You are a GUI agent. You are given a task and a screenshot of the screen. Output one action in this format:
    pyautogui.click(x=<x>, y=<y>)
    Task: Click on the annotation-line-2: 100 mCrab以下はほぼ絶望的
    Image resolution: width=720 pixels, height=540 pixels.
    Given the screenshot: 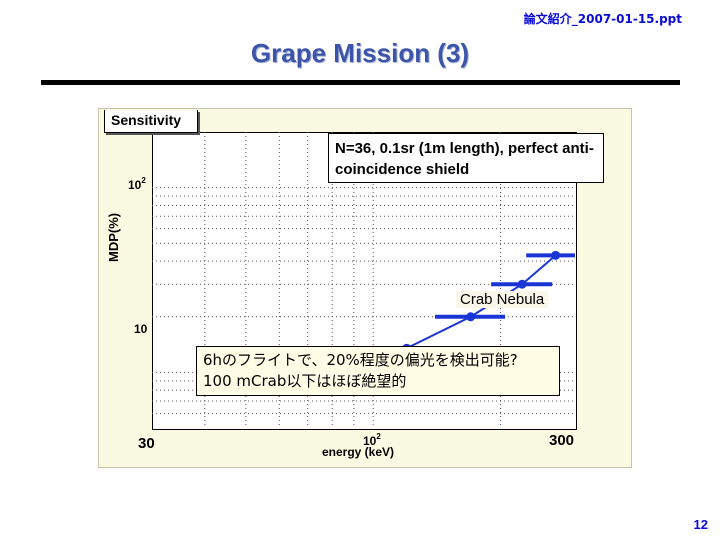 What is the action you would take?
    pyautogui.click(x=305, y=381)
    